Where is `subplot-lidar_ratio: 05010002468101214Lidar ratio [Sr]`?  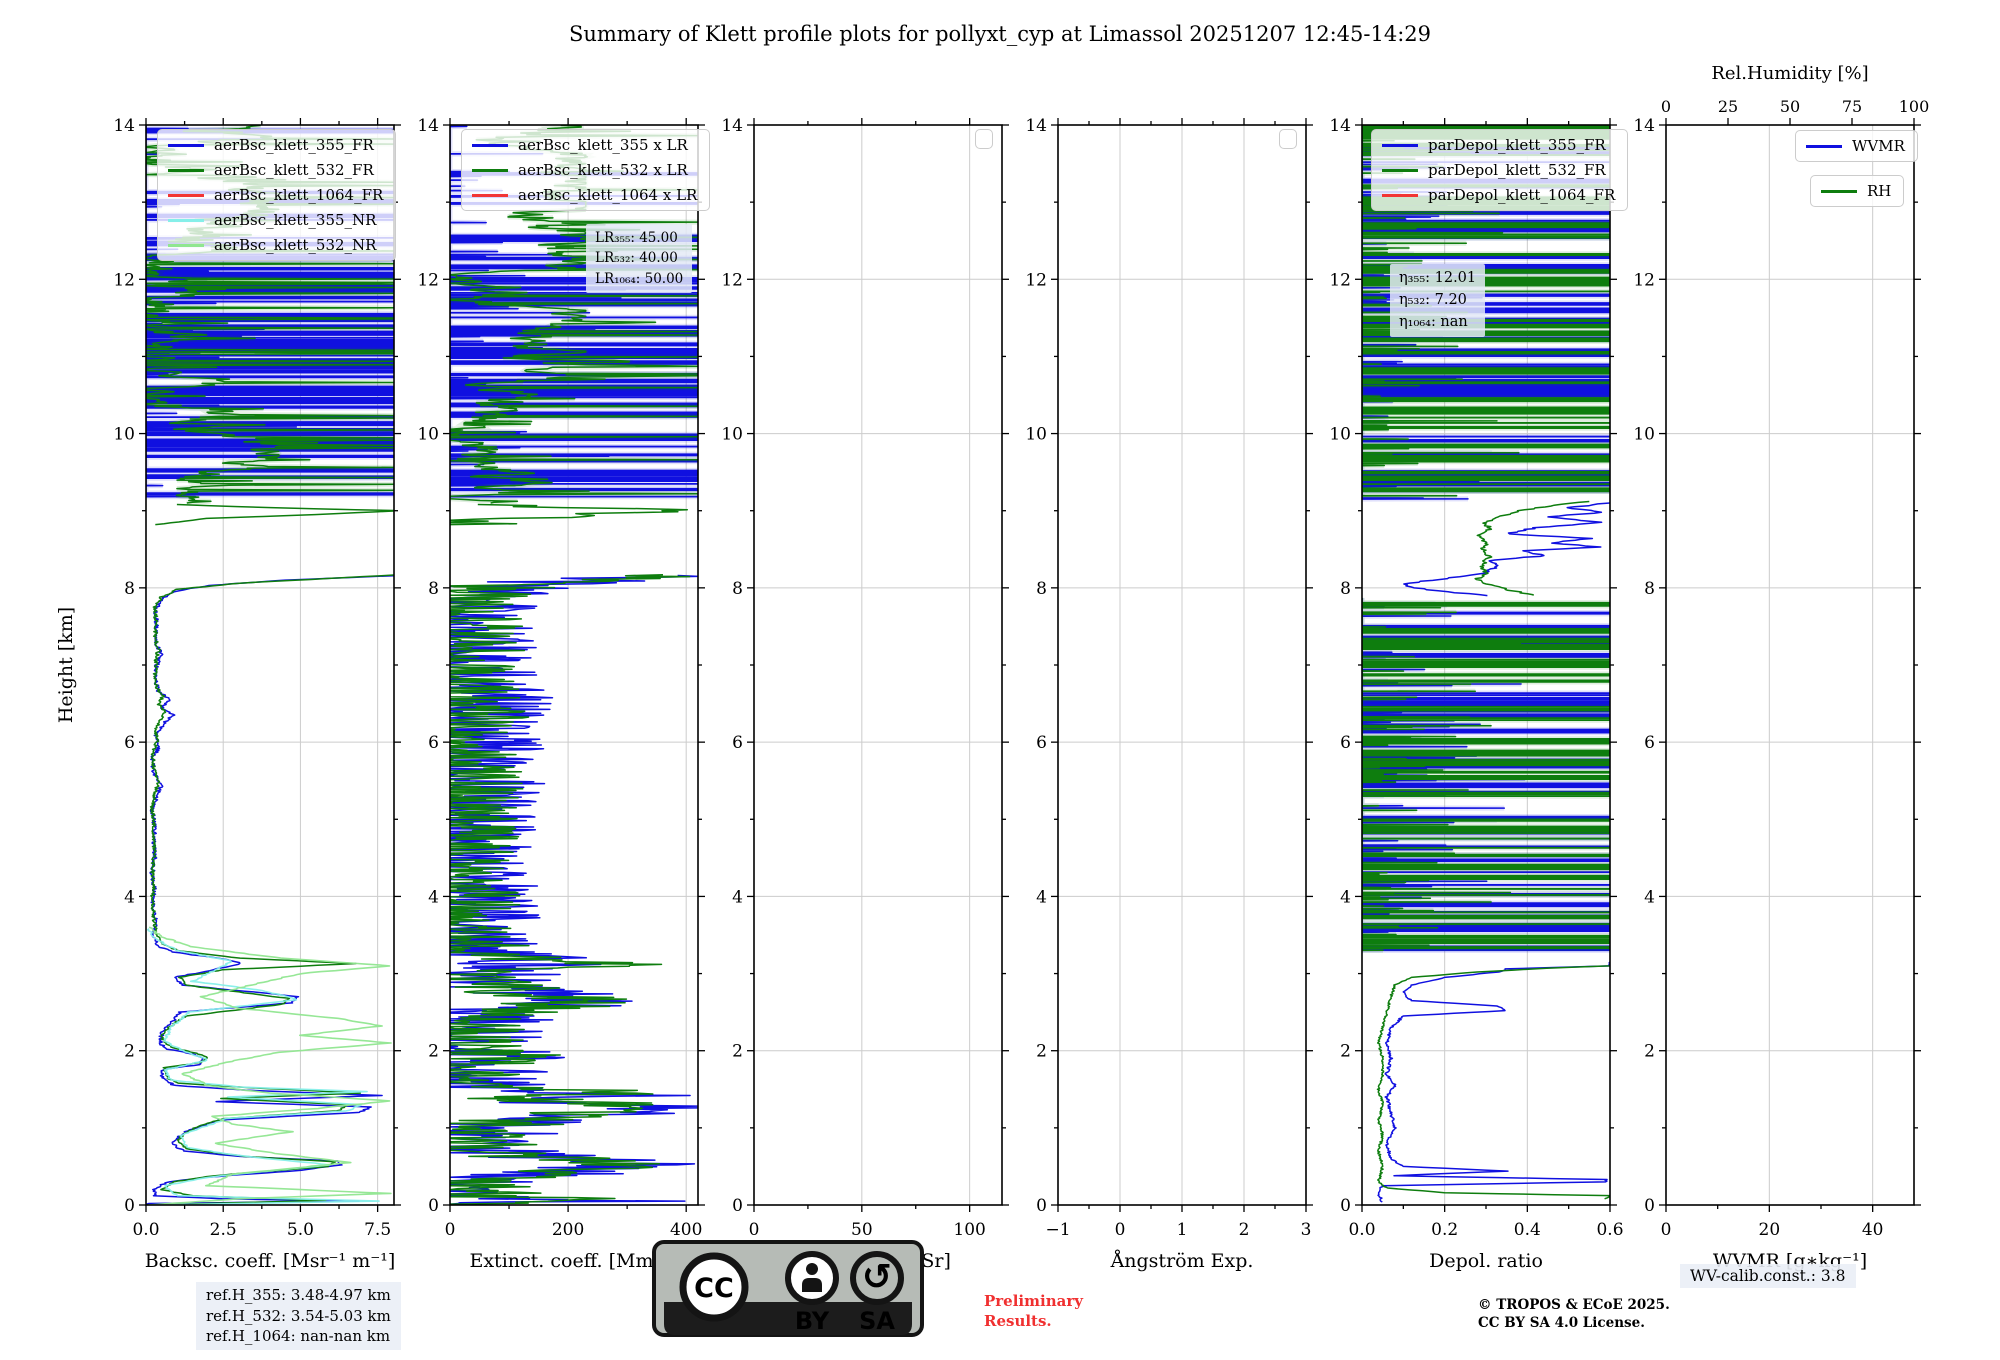
subplot-lidar_ratio: 05010002468101214Lidar ratio [Sr] is located at coordinates (865, 694).